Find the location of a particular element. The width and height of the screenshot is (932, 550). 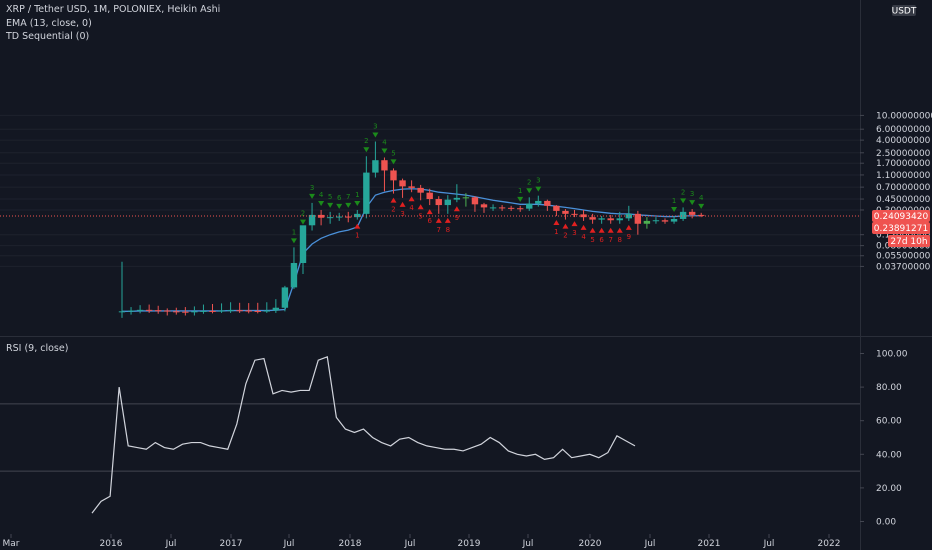

td-buy-count: 9 is located at coordinates (629, 237).